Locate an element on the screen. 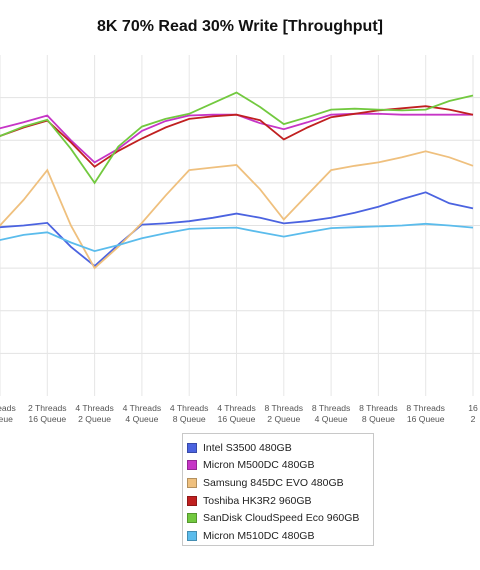  x-tick-label: Threads is located at coordinates (8, 408).